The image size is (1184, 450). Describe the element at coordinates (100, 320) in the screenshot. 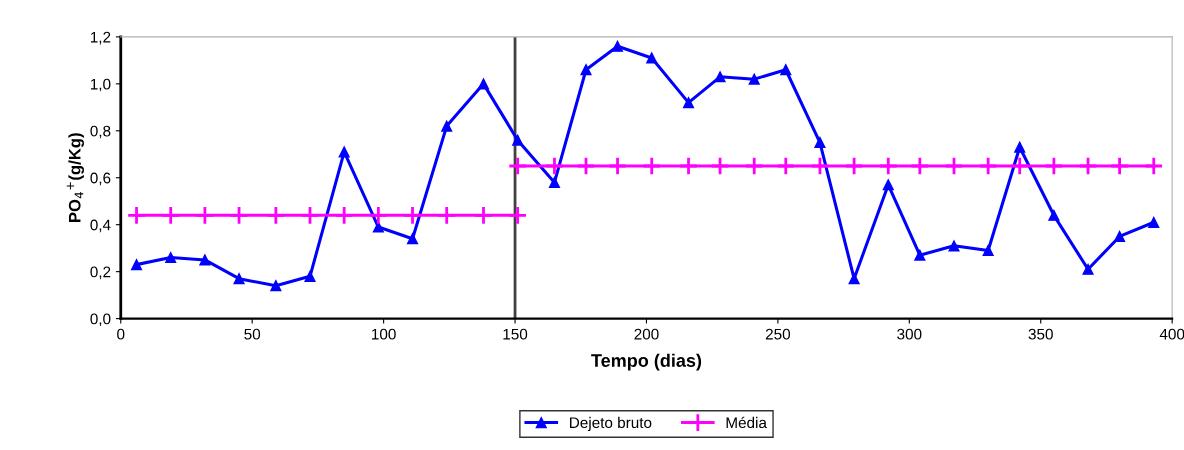

I see `y-tick-label: 0,0` at that location.